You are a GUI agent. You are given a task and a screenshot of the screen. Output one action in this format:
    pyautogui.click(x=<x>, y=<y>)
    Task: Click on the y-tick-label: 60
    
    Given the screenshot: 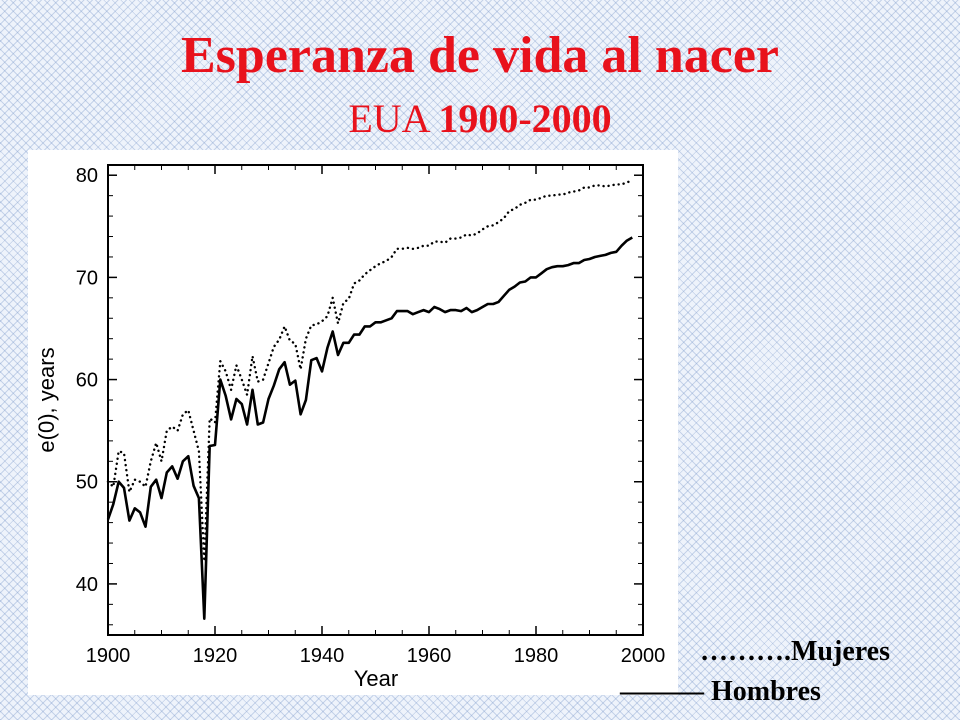 What is the action you would take?
    pyautogui.click(x=87, y=381)
    